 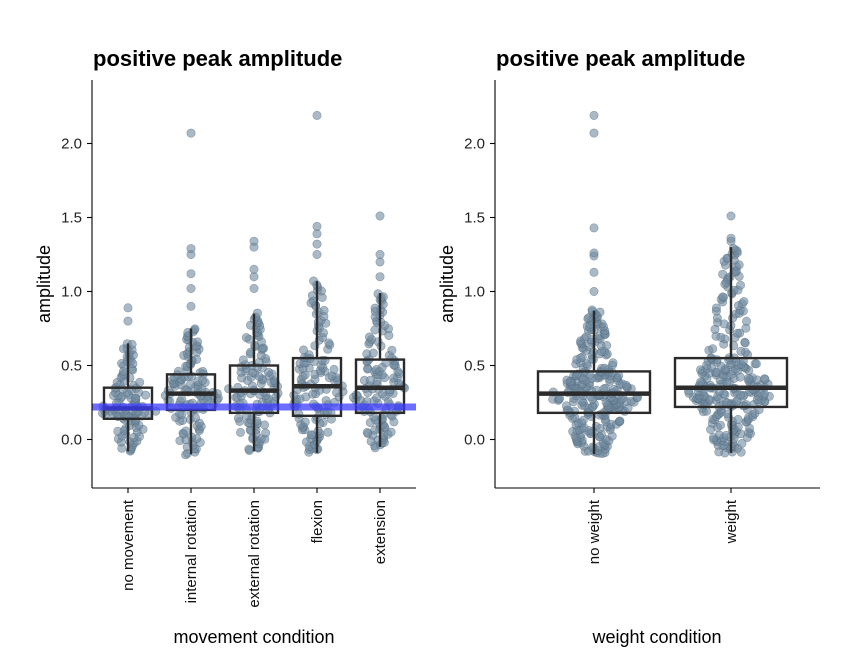 I want to click on x-ticks-right: no weight weight, so click(x=663, y=526).